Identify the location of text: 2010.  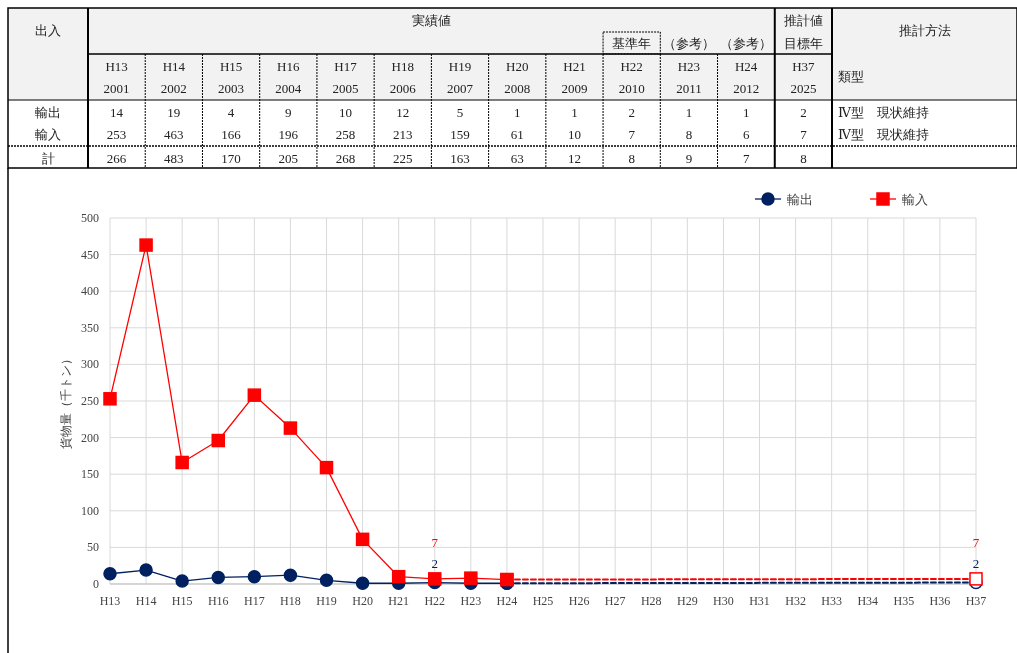
(631, 88).